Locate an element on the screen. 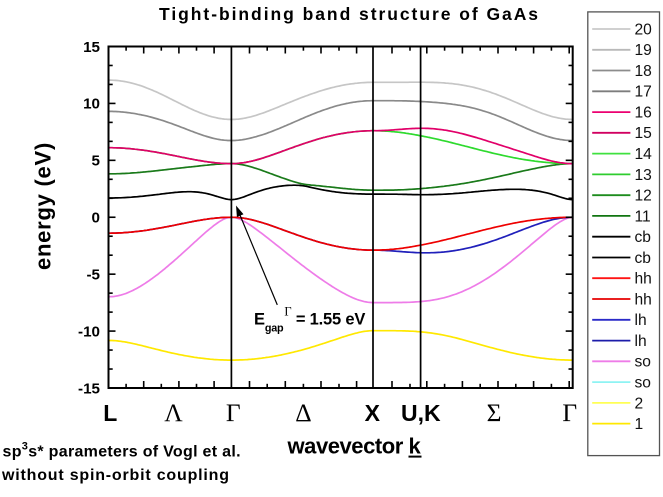 This screenshot has width=663, height=497. svg-text: 2 is located at coordinates (639, 403).